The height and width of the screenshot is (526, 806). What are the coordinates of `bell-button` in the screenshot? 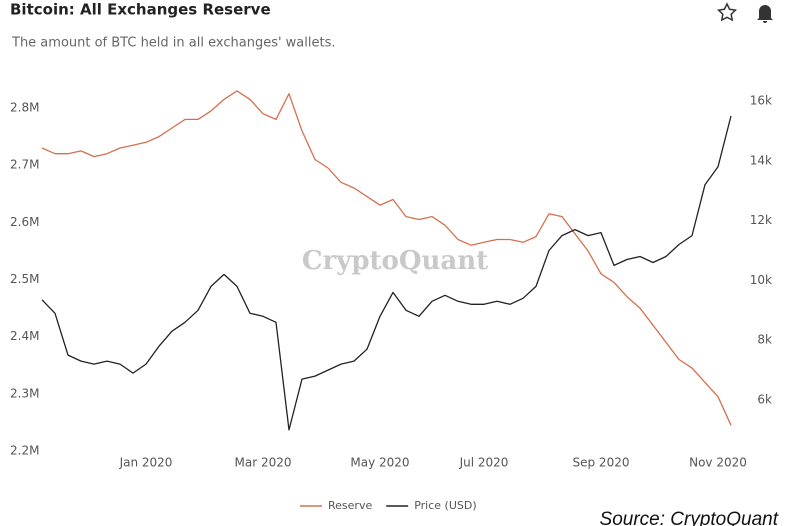 It's located at (765, 14).